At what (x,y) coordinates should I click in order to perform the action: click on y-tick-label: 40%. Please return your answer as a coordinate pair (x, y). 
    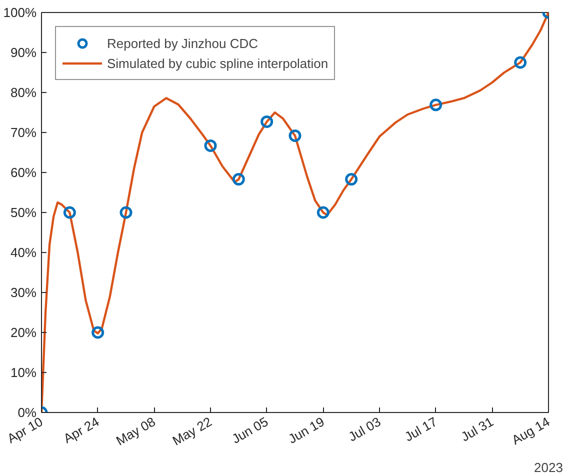
    Looking at the image, I should click on (23, 252).